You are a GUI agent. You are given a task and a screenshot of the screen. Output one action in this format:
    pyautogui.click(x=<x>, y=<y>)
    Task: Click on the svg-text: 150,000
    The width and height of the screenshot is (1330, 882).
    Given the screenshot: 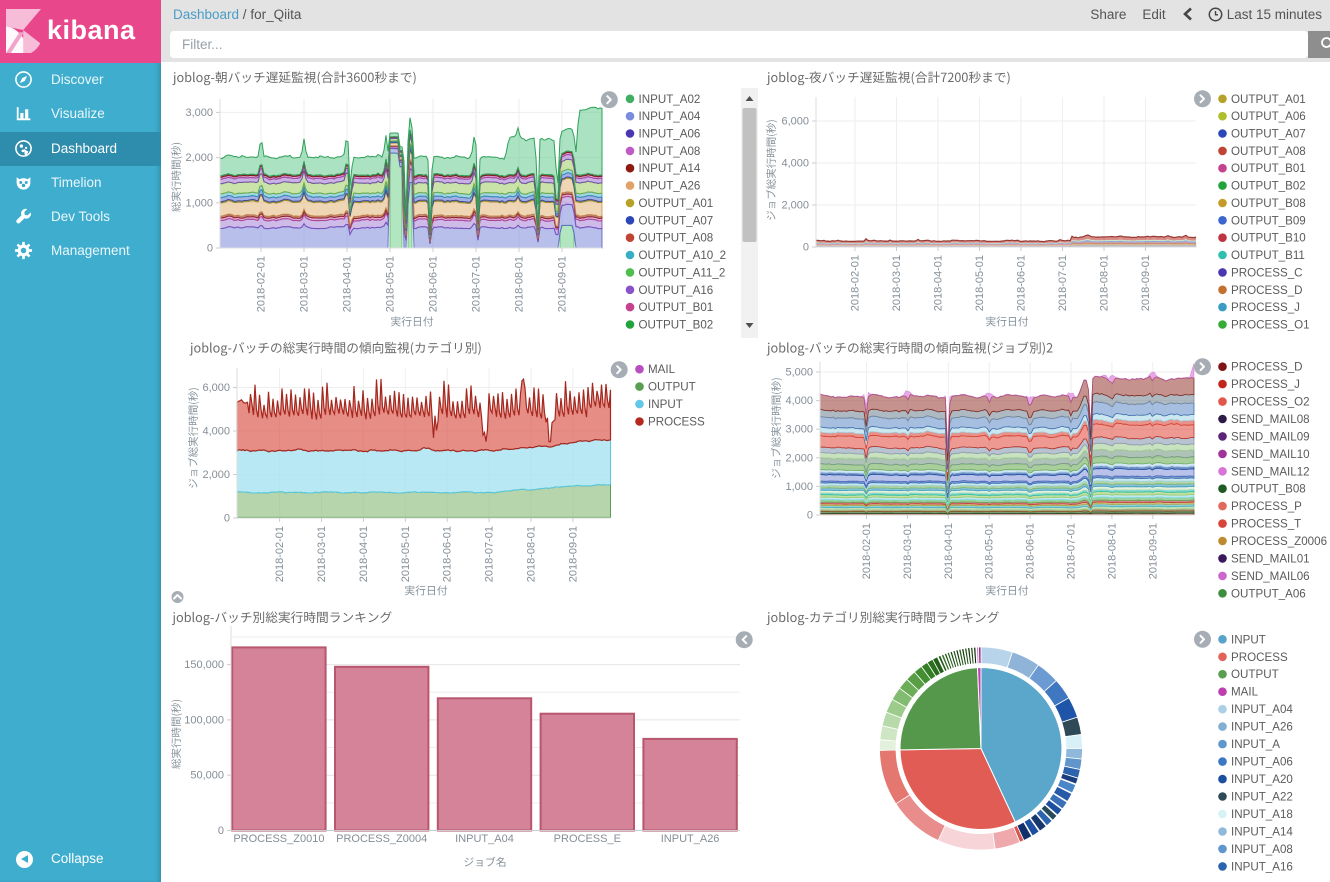 What is the action you would take?
    pyautogui.click(x=204, y=665)
    